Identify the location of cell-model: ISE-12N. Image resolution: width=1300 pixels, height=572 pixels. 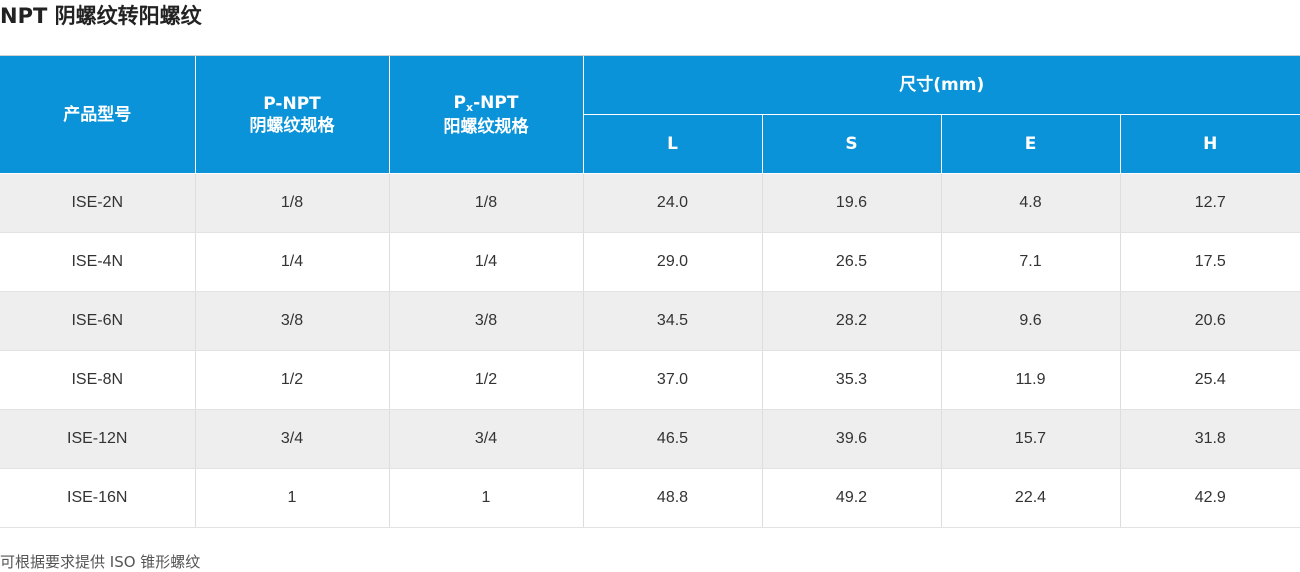
(98, 439).